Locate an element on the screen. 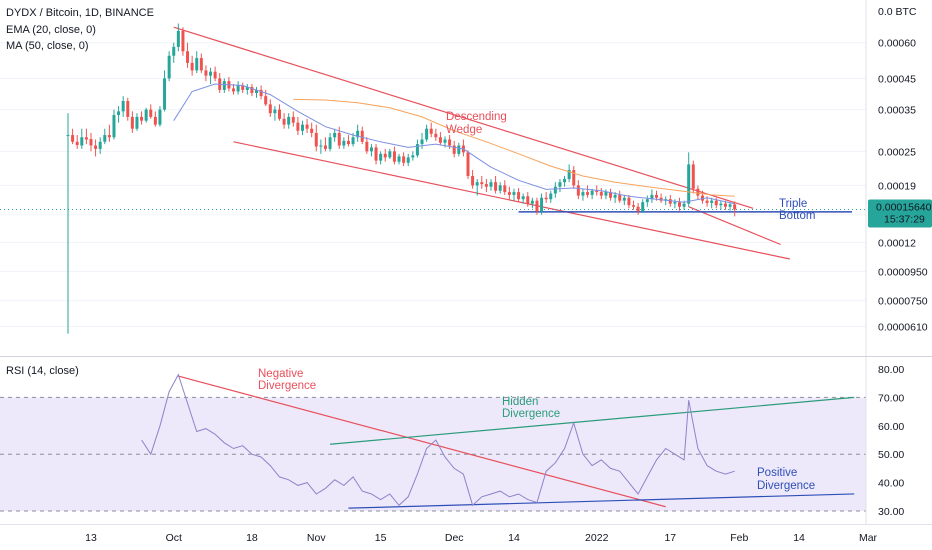  rsi-legend: RSI (14, close) is located at coordinates (42, 371).